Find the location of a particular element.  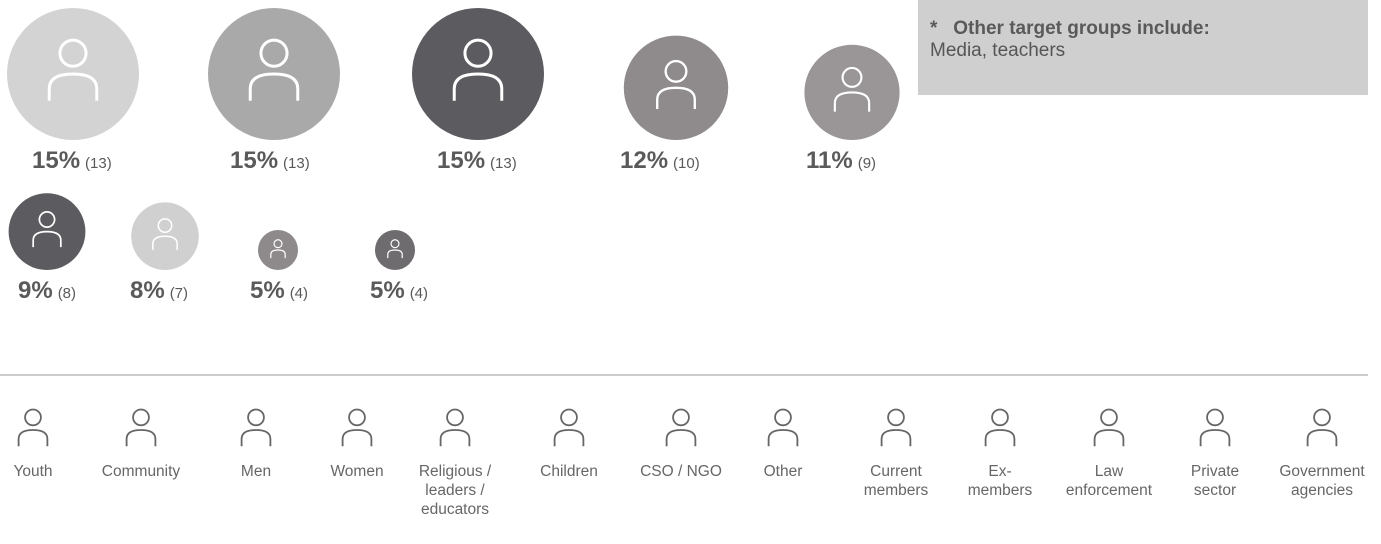

legend-label: Religious / leaders / educators is located at coordinates (455, 490).